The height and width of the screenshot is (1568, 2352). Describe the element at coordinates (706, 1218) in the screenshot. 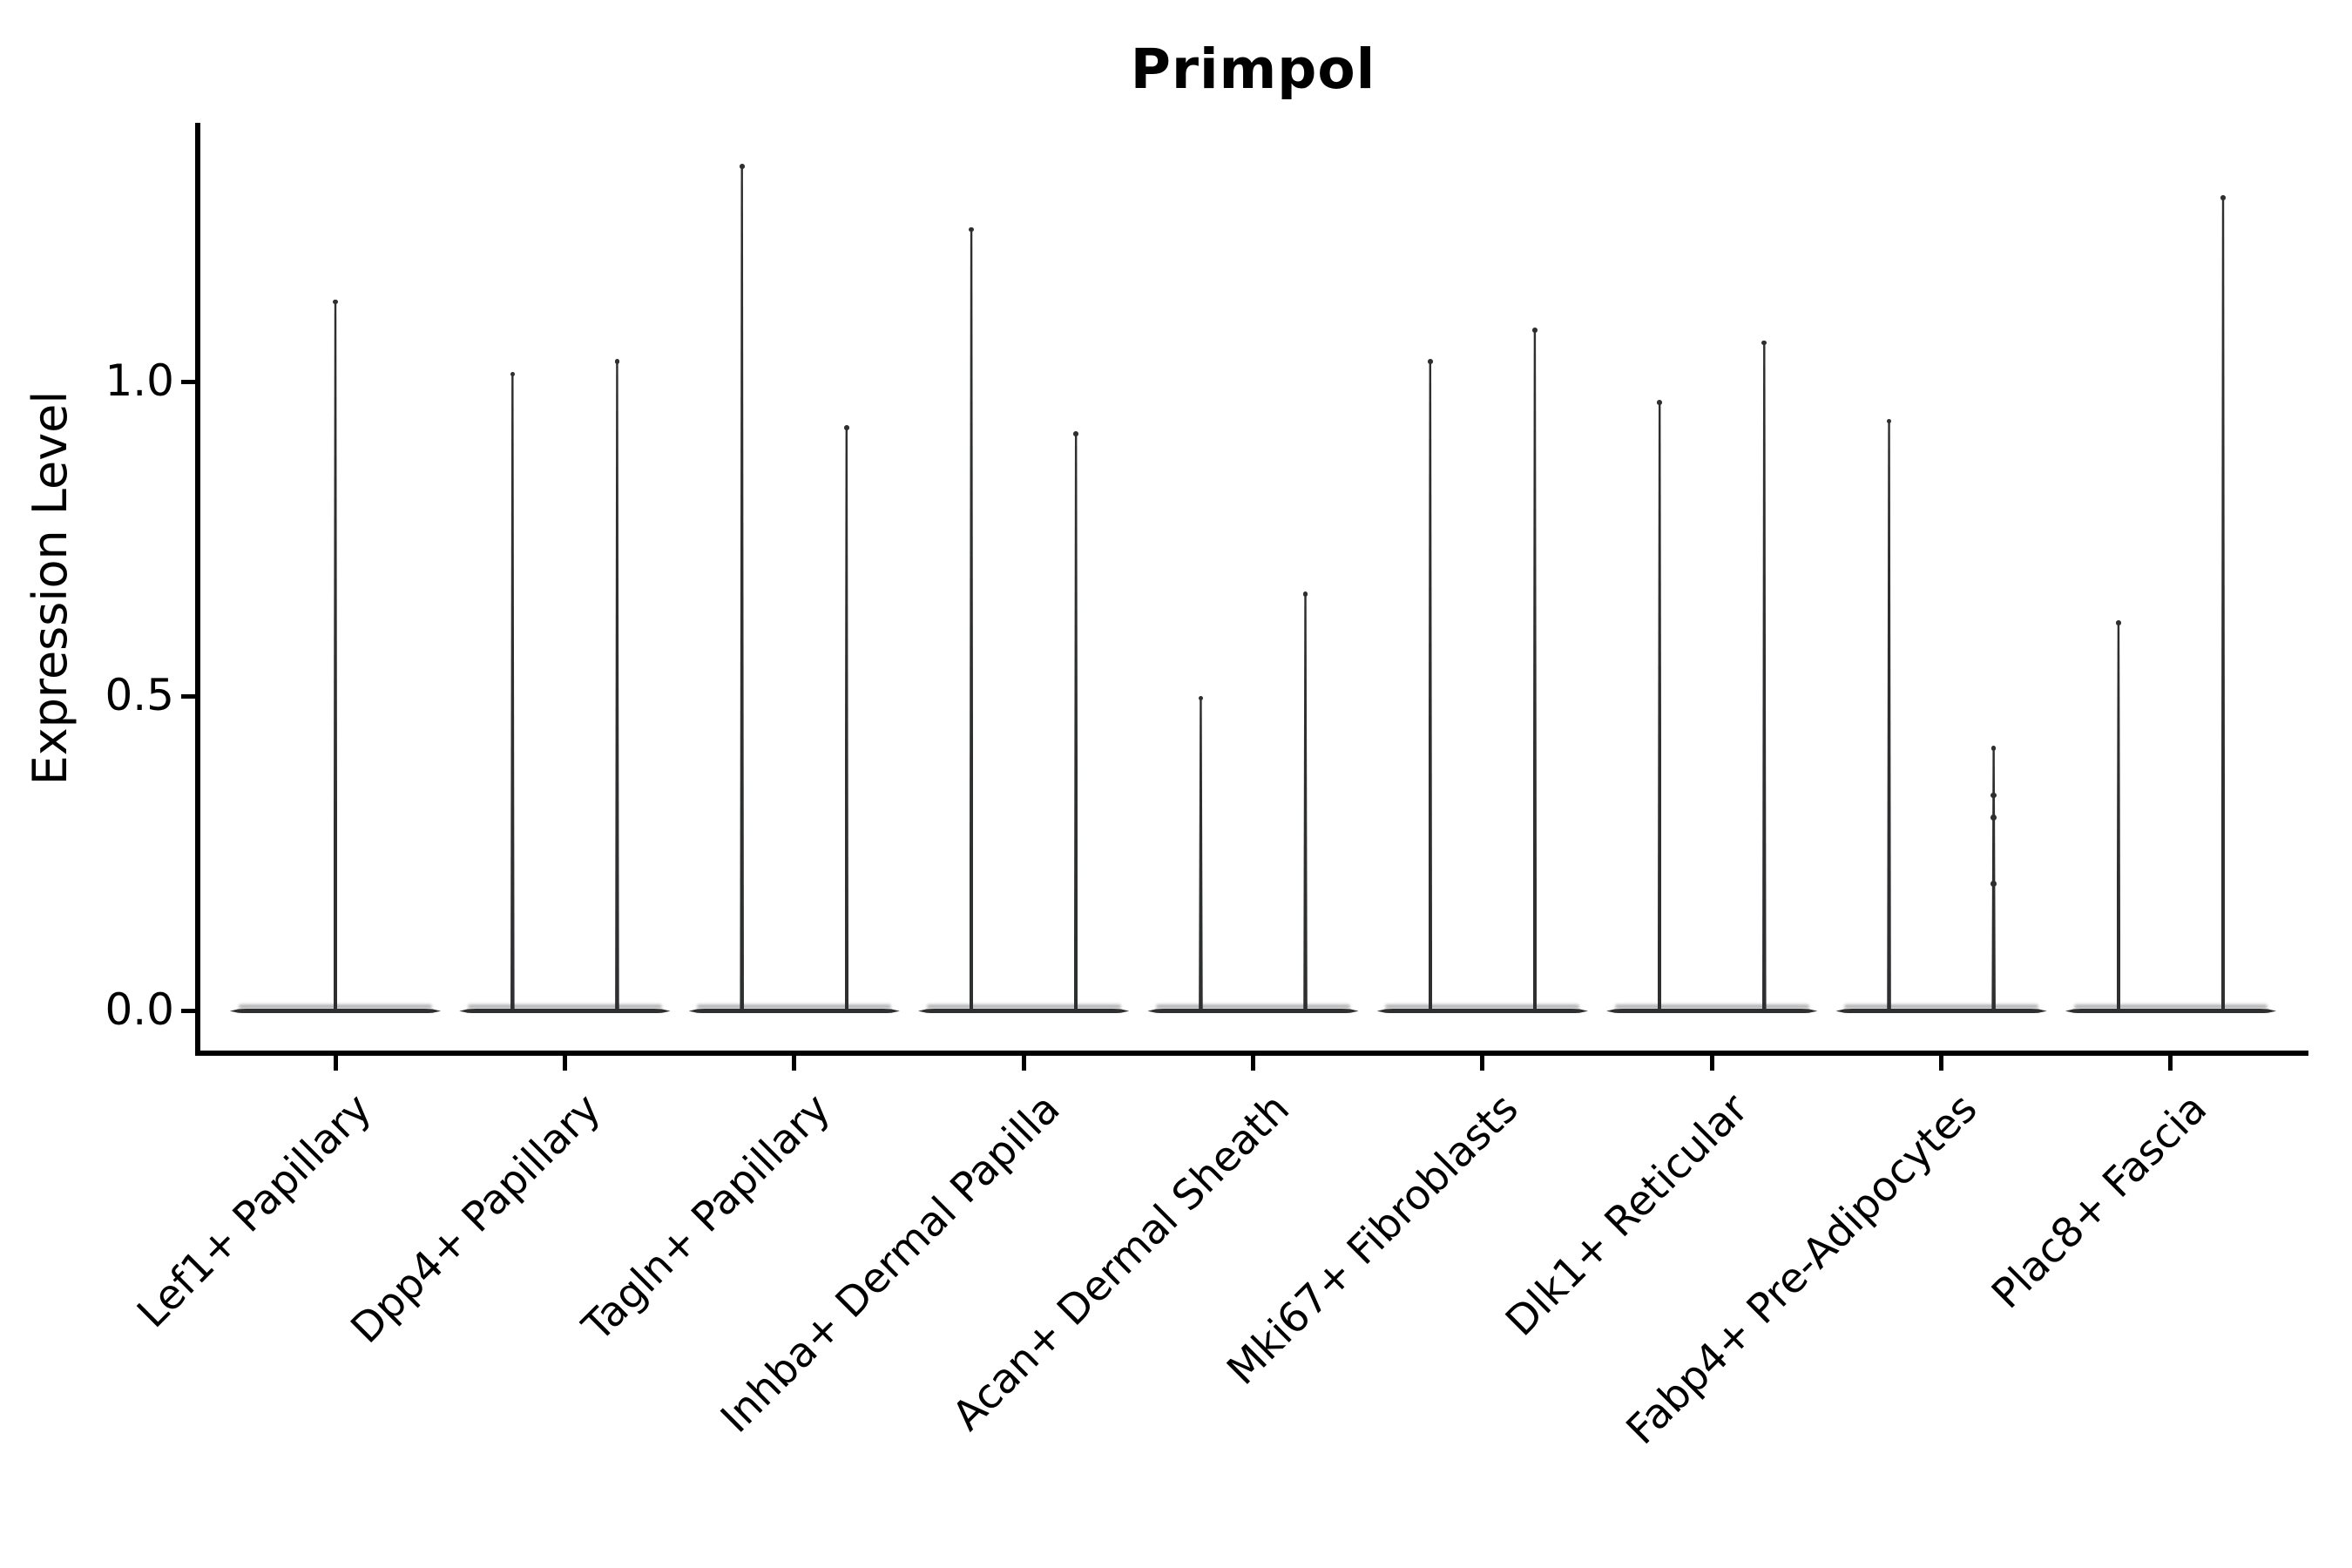

I see `x-tick-label: Tagln+ Papillary` at that location.